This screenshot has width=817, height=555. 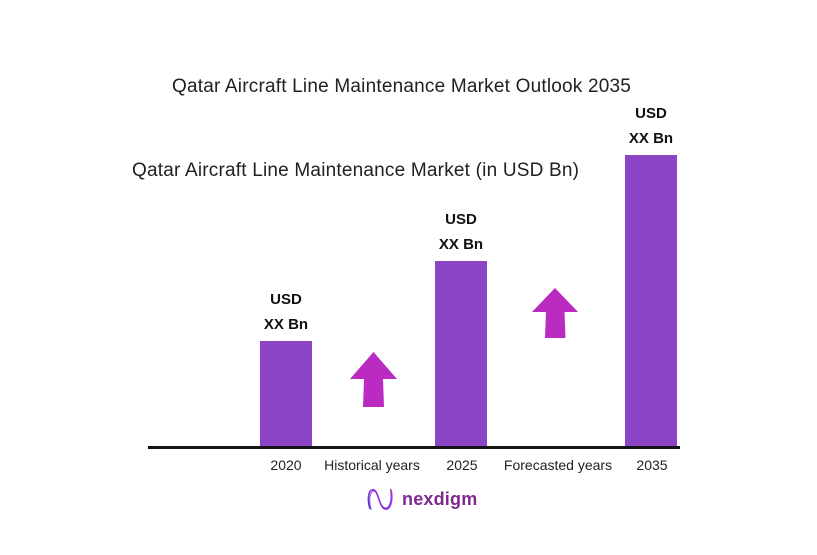 What do you see at coordinates (651, 126) in the screenshot?
I see `bar-value-label-2035: USD XX Bn` at bounding box center [651, 126].